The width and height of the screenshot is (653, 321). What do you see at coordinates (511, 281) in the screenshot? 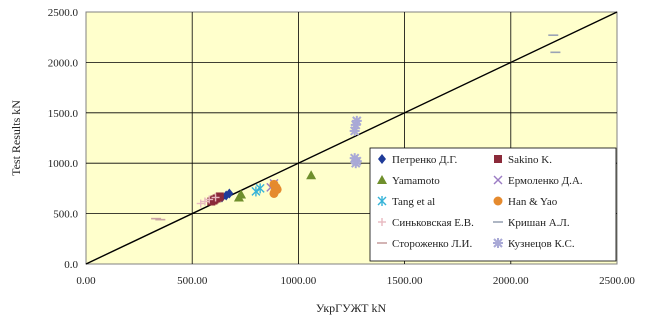
I see `x-tick-label: 2000.00` at bounding box center [511, 281].